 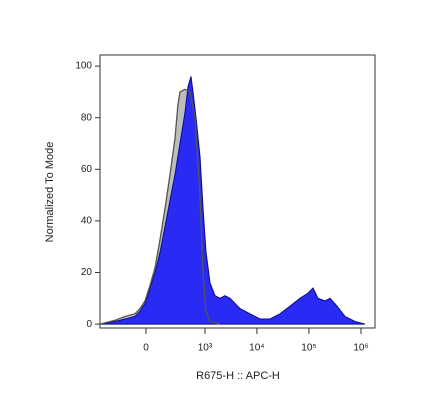 I want to click on y-tick-label: 80, so click(x=87, y=117).